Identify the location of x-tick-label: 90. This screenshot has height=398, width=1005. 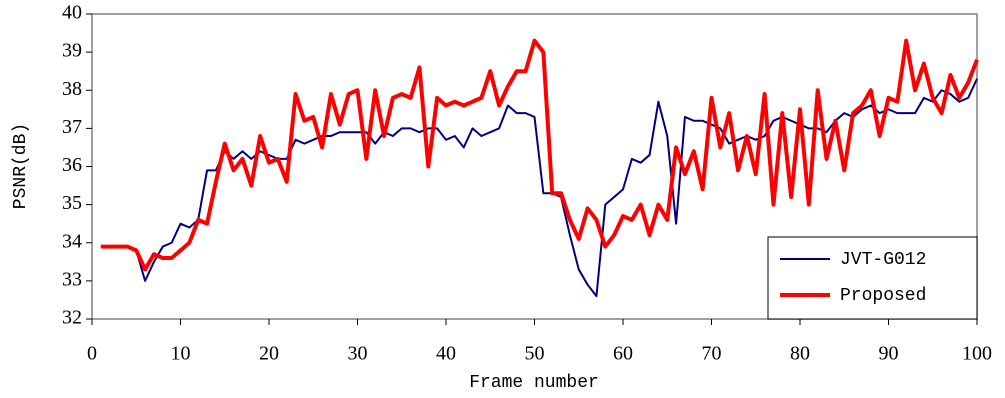
(889, 354).